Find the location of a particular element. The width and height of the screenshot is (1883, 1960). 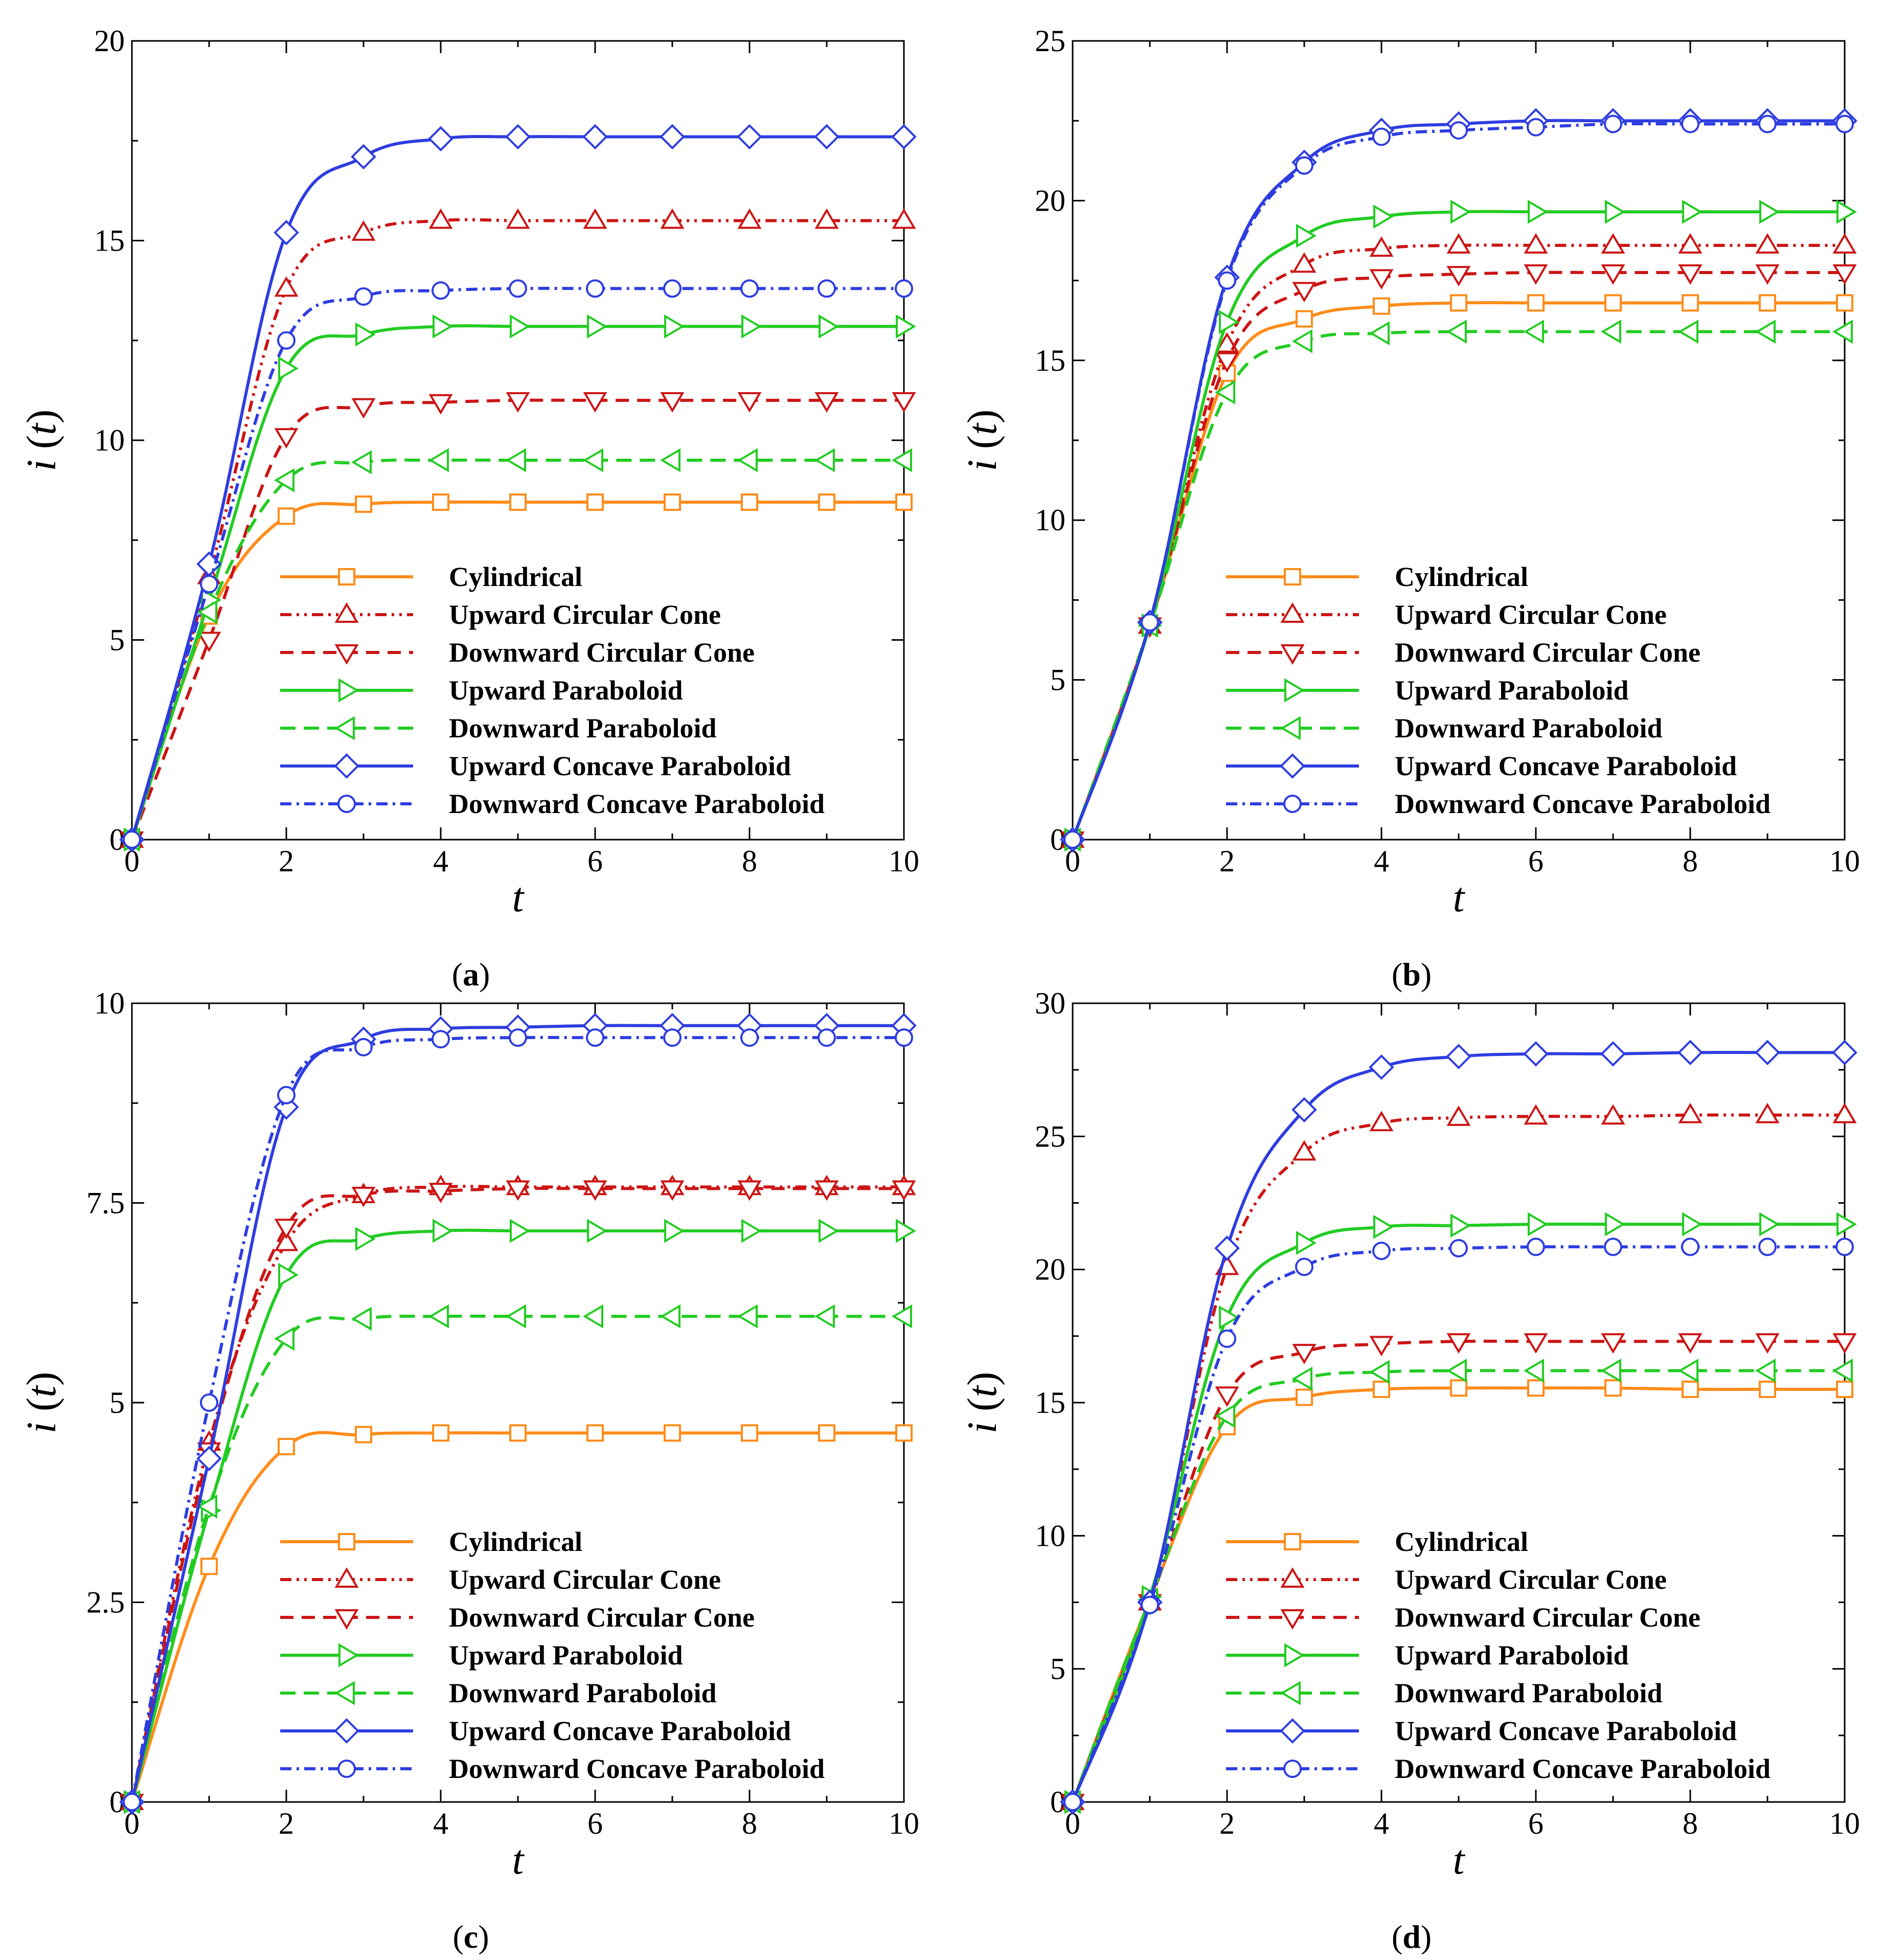

series-dcp is located at coordinates (518, 564).